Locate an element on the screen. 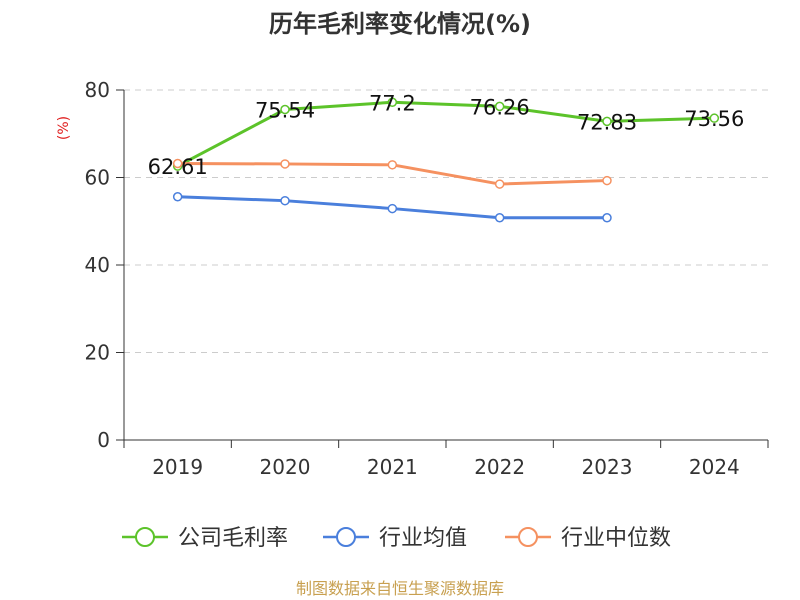 Image resolution: width=800 pixels, height=600 pixels. x-tick-label: 2019 is located at coordinates (177, 467).